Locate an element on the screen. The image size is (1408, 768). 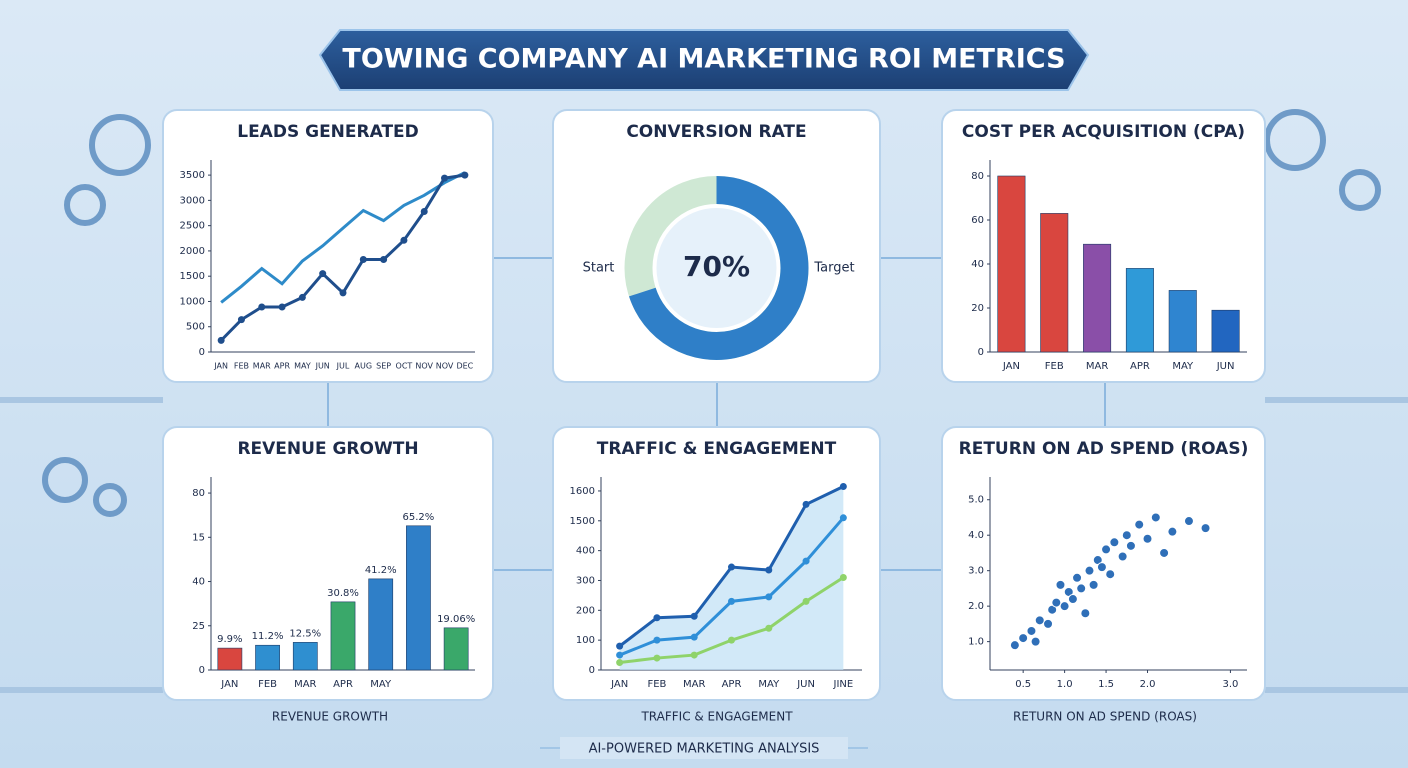
x-tick-label: JUL is located at coordinates (343, 366).